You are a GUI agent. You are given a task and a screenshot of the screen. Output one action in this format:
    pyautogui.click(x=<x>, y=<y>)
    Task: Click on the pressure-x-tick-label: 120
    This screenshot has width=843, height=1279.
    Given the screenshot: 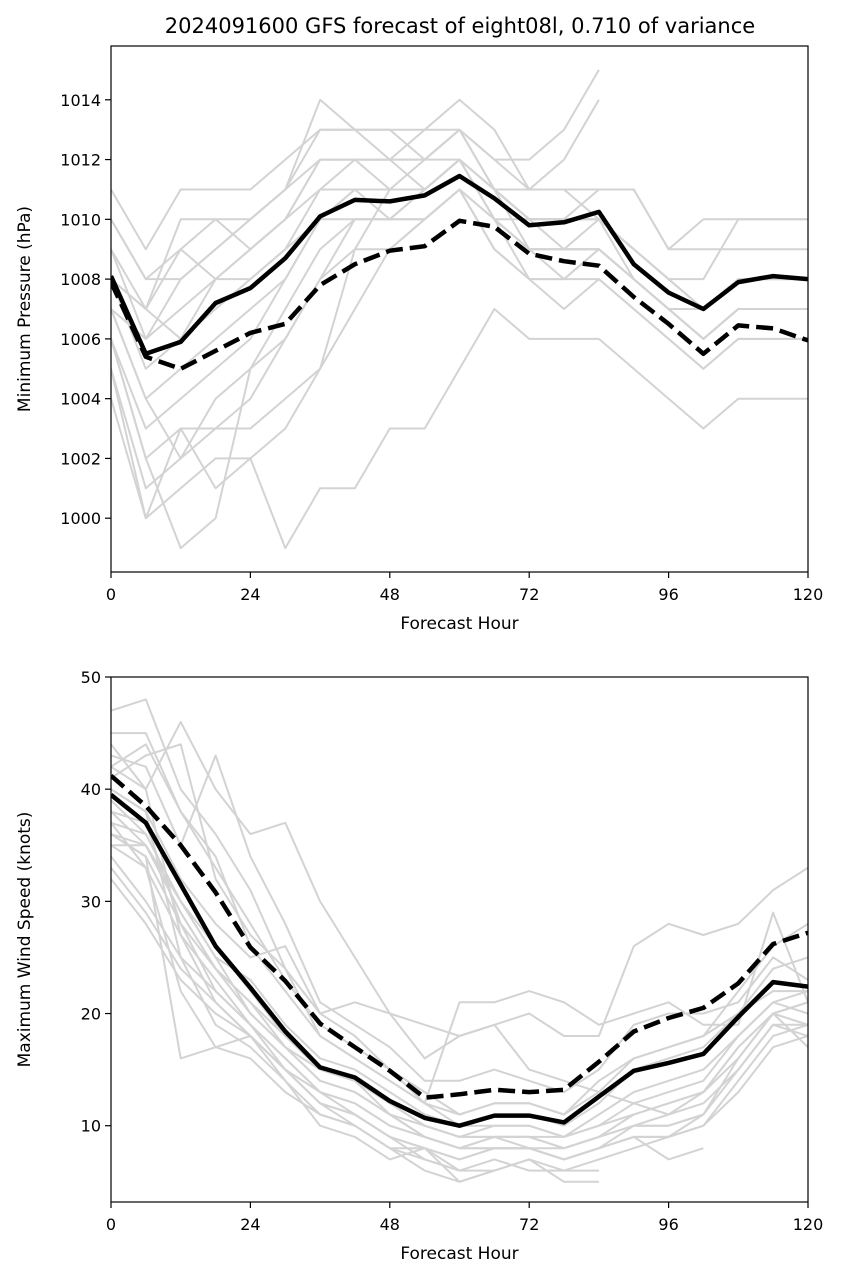 What is the action you would take?
    pyautogui.click(x=808, y=594)
    